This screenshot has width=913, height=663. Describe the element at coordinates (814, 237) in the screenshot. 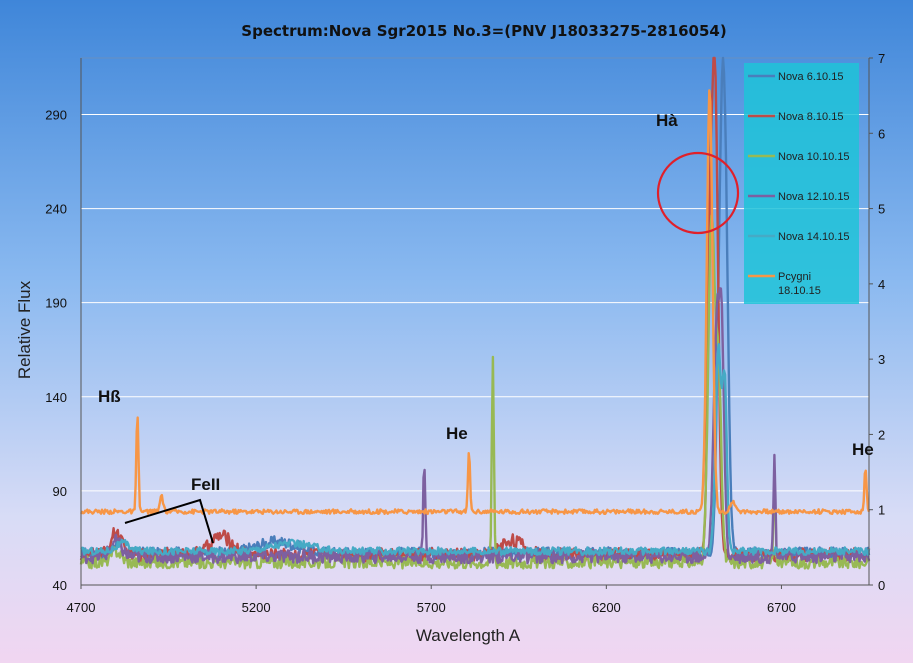

I see `legend-label: Nova 14.10.15` at that location.